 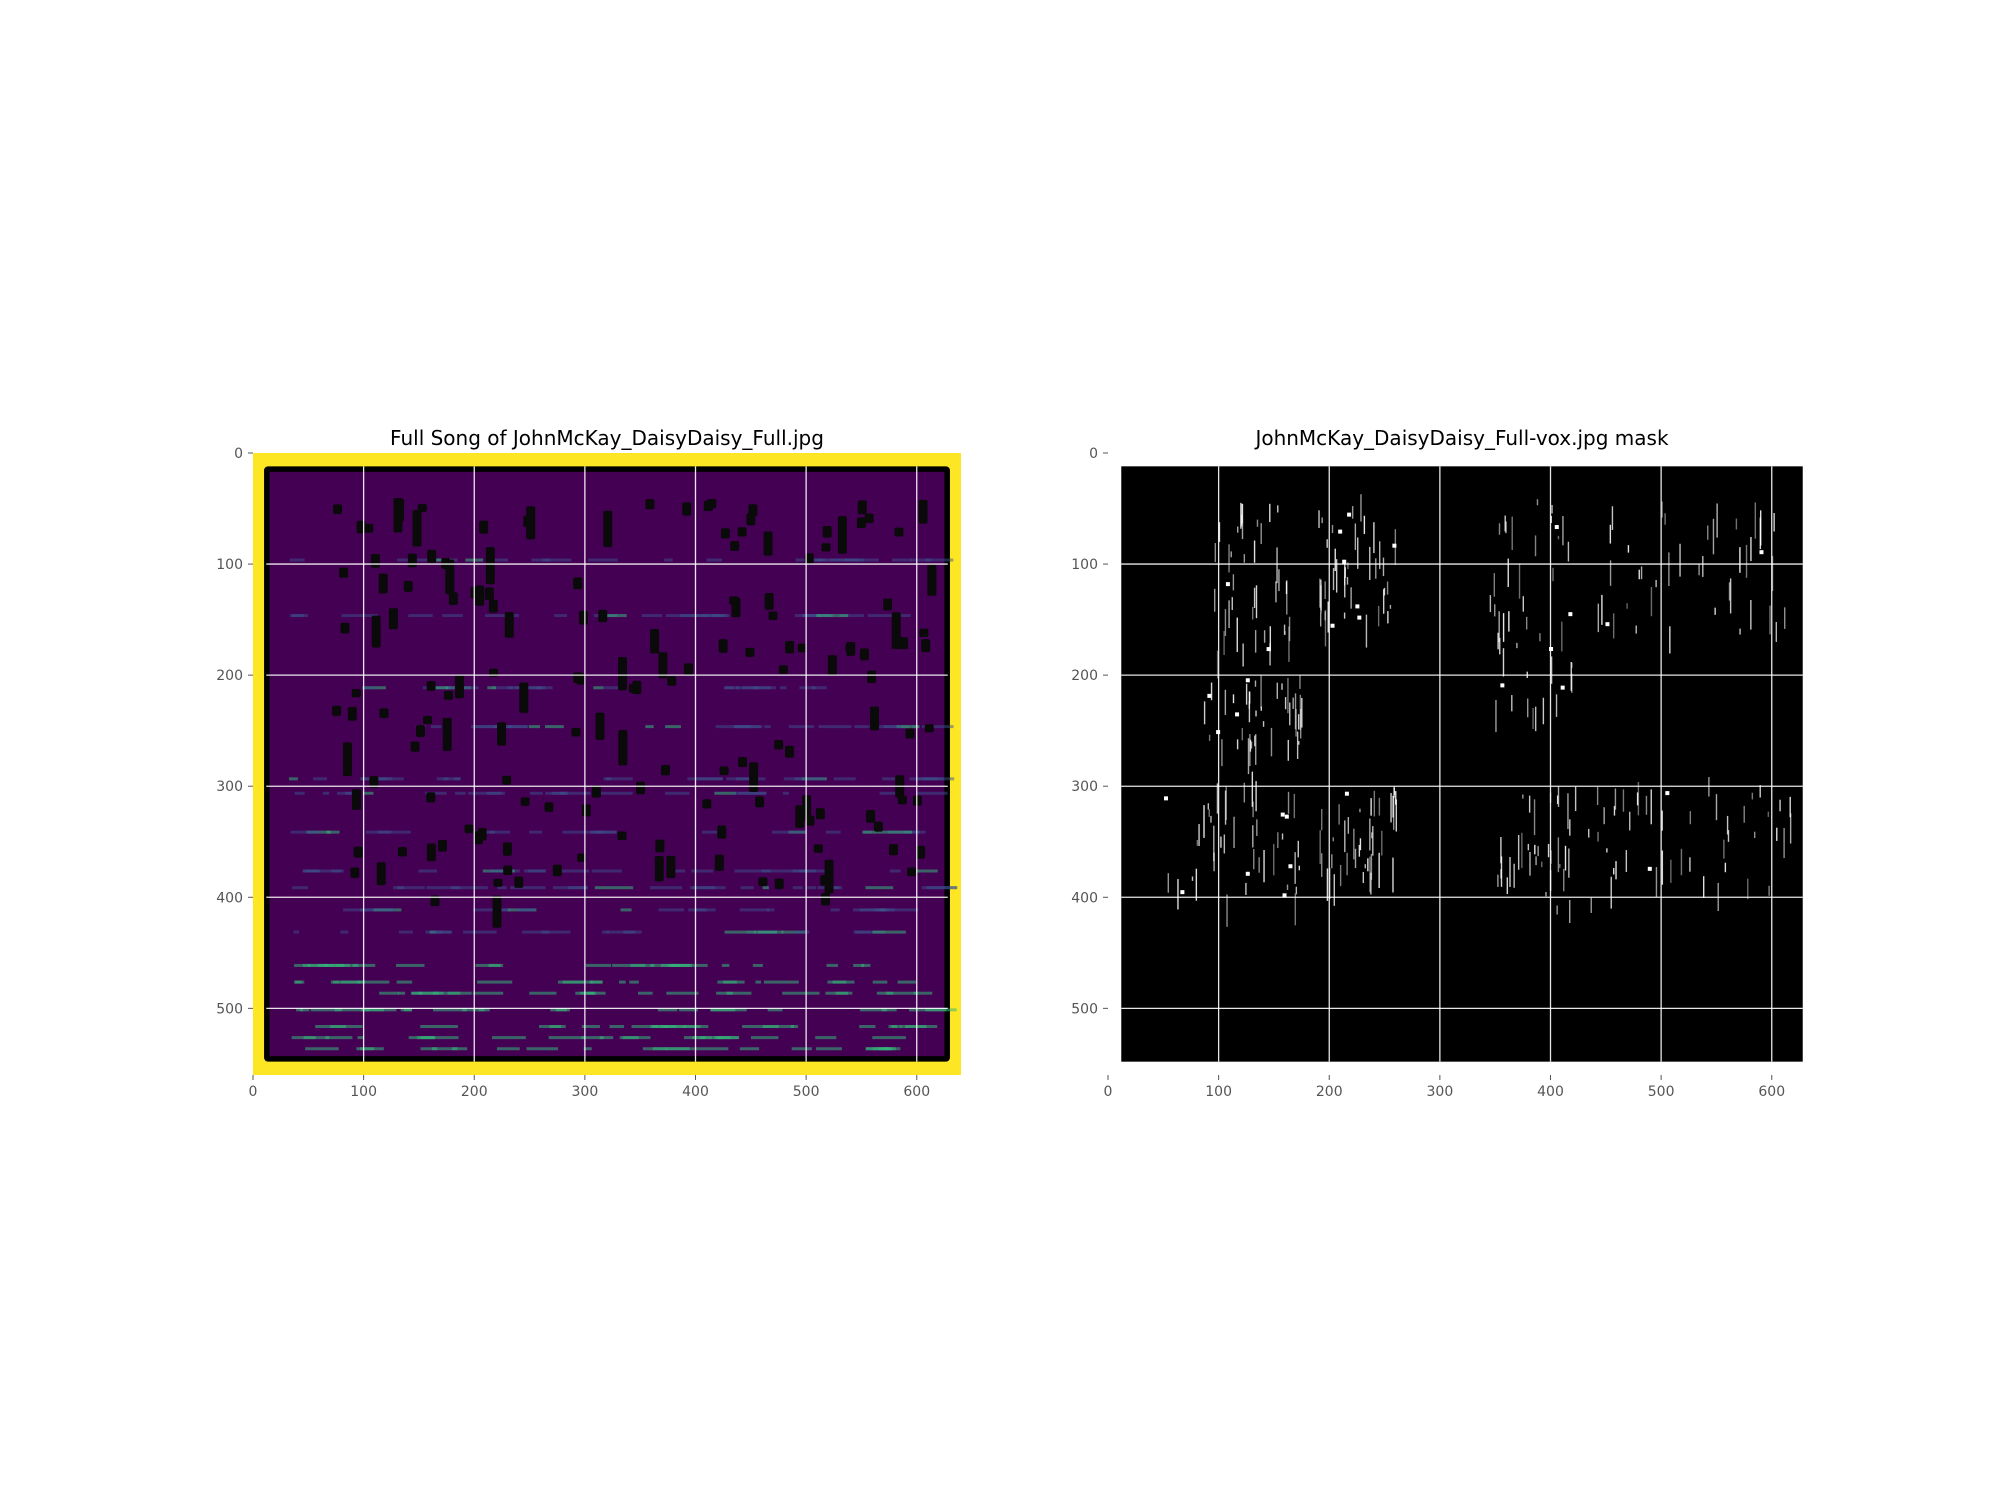 I want to click on y-tick-label: 200, so click(x=1084, y=676).